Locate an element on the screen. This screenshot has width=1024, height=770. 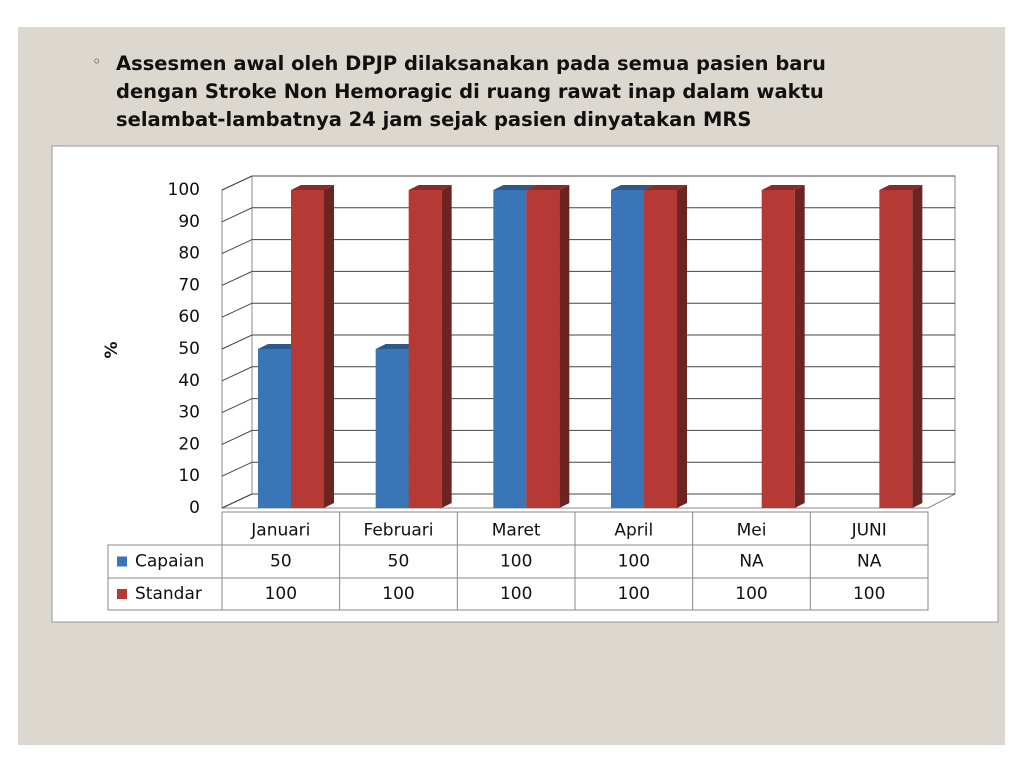
y-tick-label: 100 is located at coordinates (184, 190).